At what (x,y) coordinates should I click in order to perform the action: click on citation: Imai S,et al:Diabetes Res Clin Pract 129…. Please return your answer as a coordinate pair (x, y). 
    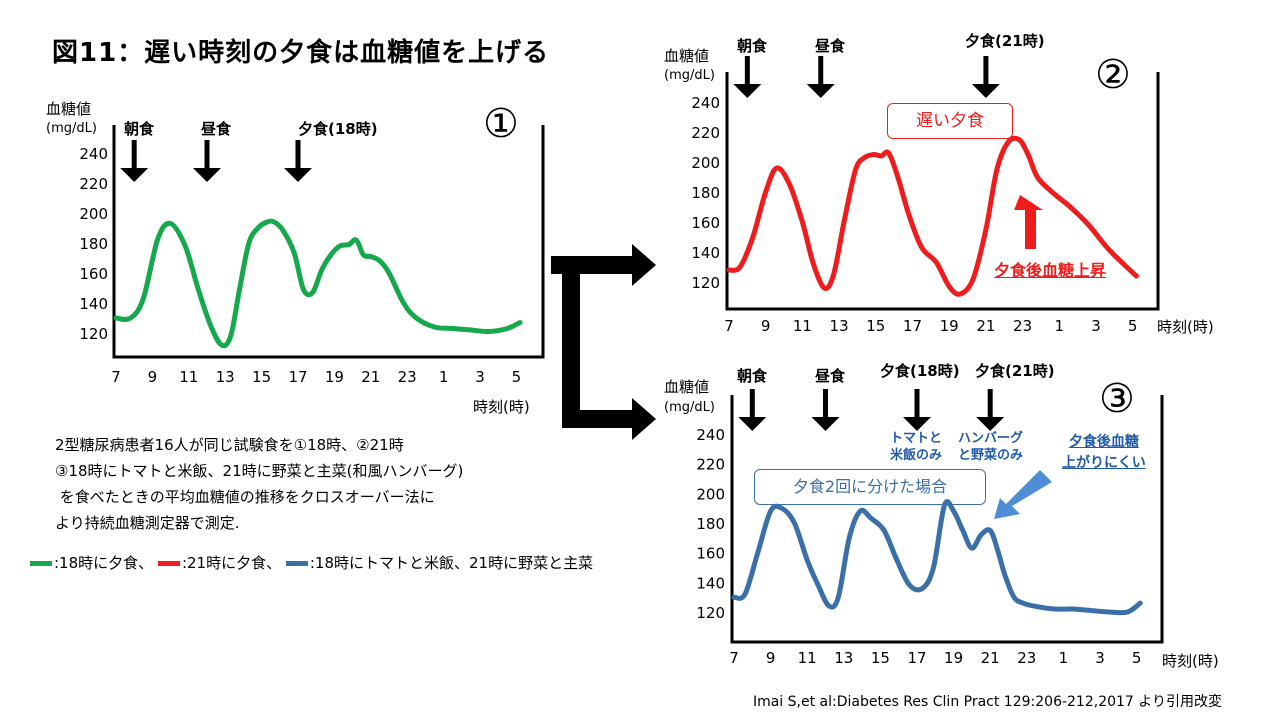
    Looking at the image, I should click on (987, 702).